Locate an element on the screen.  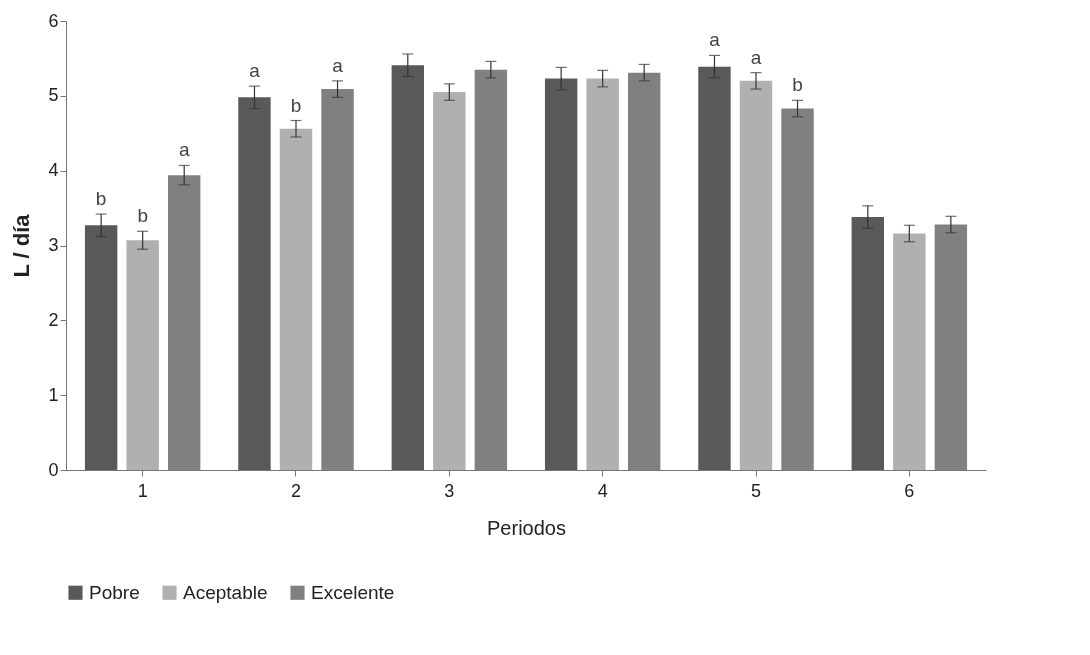
x-tick-label: 4 is located at coordinates (602, 490).